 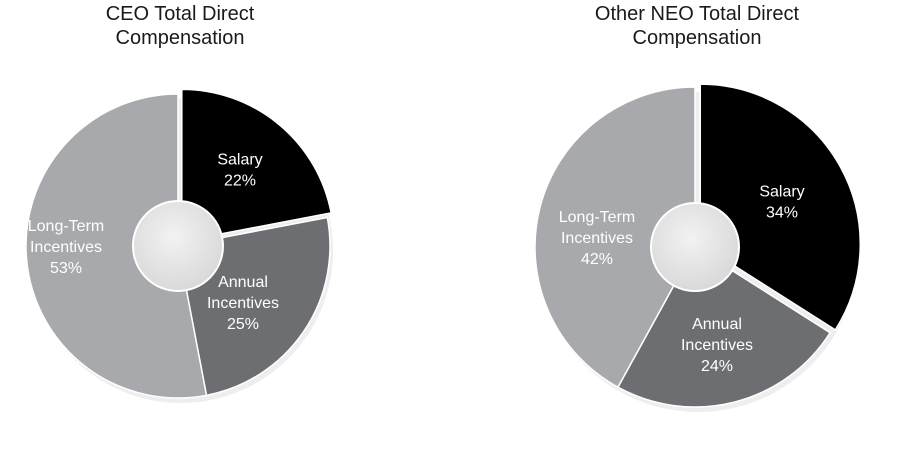 I want to click on slice-value-label: 53%, so click(x=66, y=268).